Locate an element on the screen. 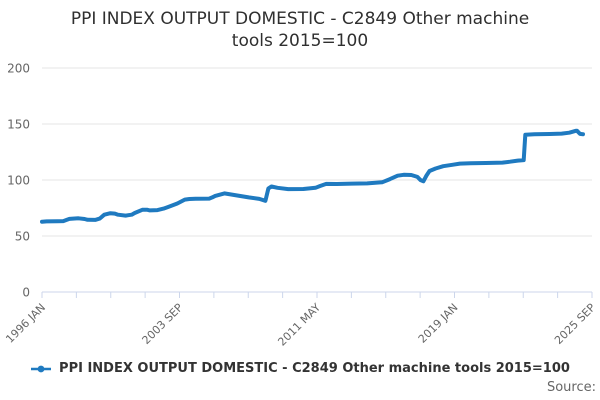 This screenshot has height=400, width=600. x-axis-tick-label: 1996 JAN is located at coordinates (25, 323).